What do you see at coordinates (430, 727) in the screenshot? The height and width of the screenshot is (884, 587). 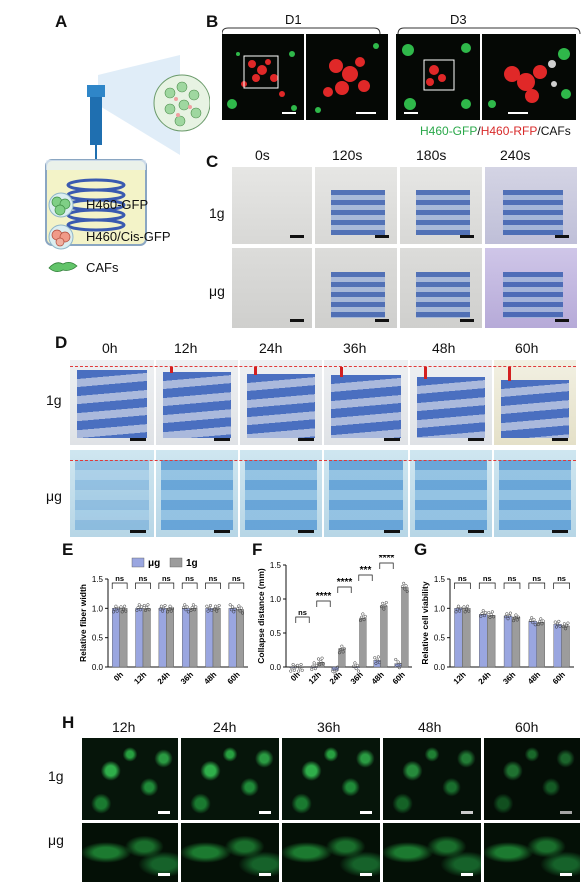 I see `time-label-h-3: 48h` at bounding box center [430, 727].